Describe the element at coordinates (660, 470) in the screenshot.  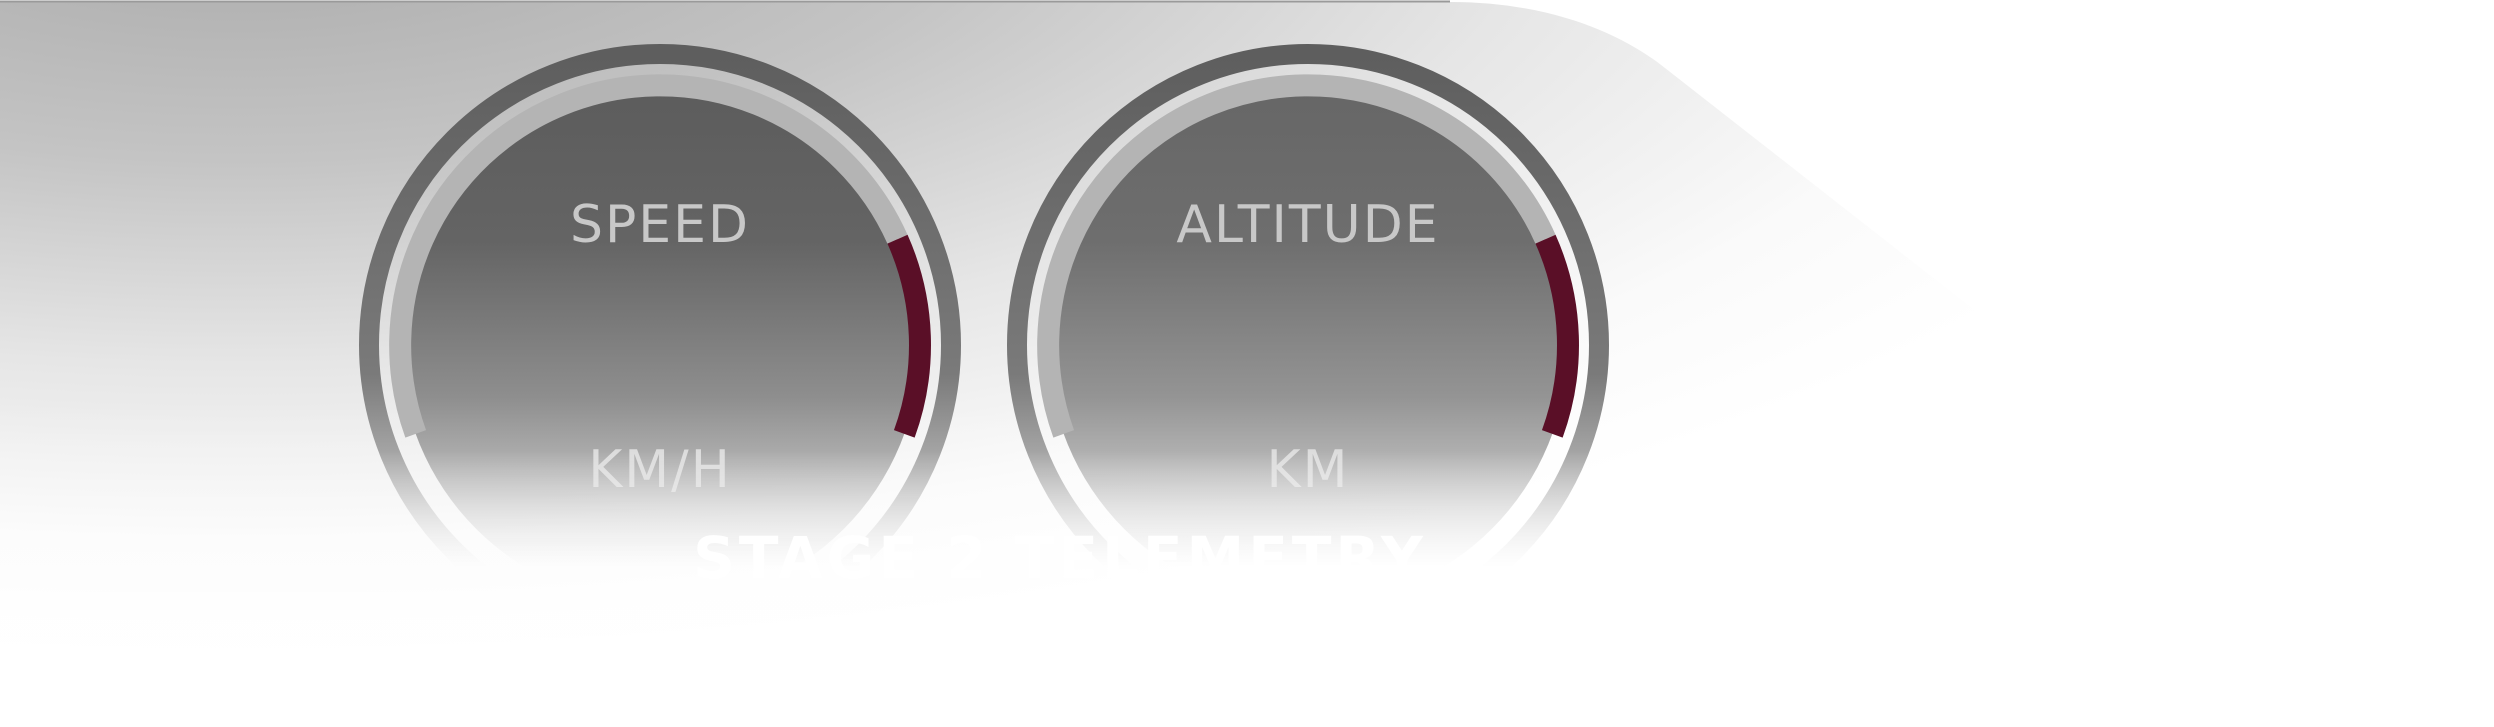
I see `gauge-unit-speed: KM/H` at that location.